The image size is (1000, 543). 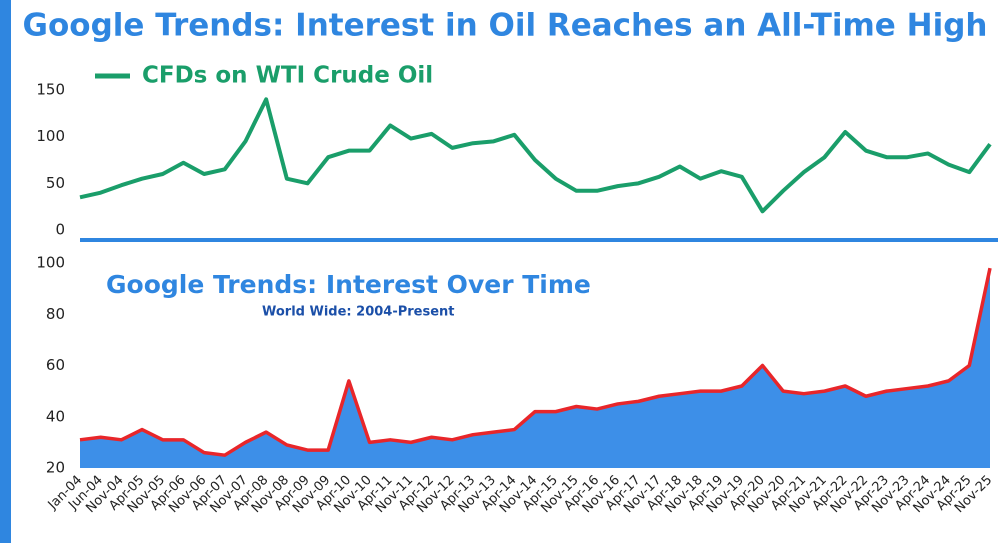 What do you see at coordinates (60, 230) in the screenshot?
I see `y-tick-label: 0` at bounding box center [60, 230].